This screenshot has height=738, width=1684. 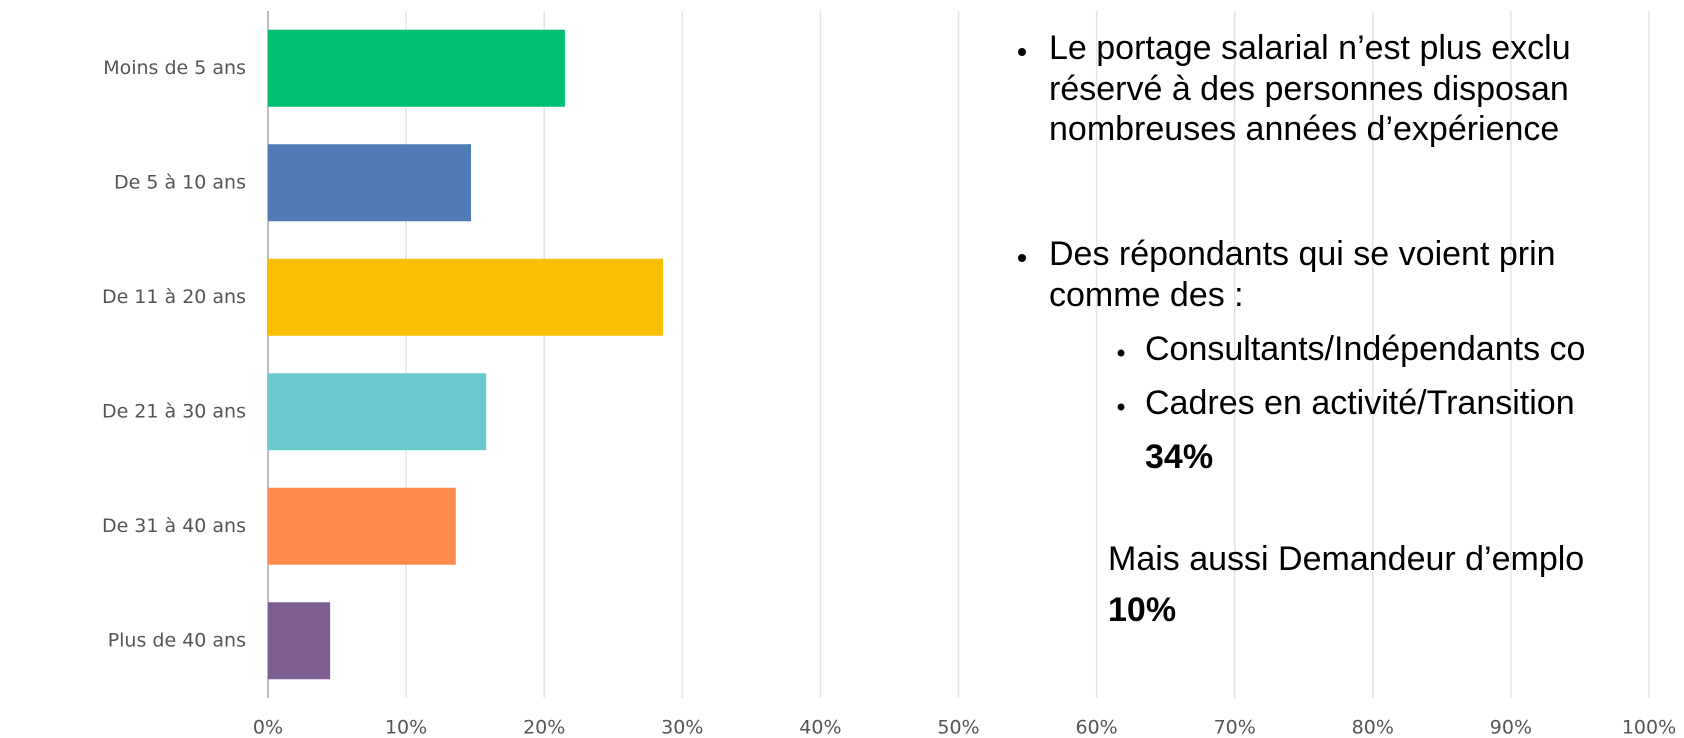 I want to click on y-tick-label: De 11 à 20 ans, so click(x=174, y=297).